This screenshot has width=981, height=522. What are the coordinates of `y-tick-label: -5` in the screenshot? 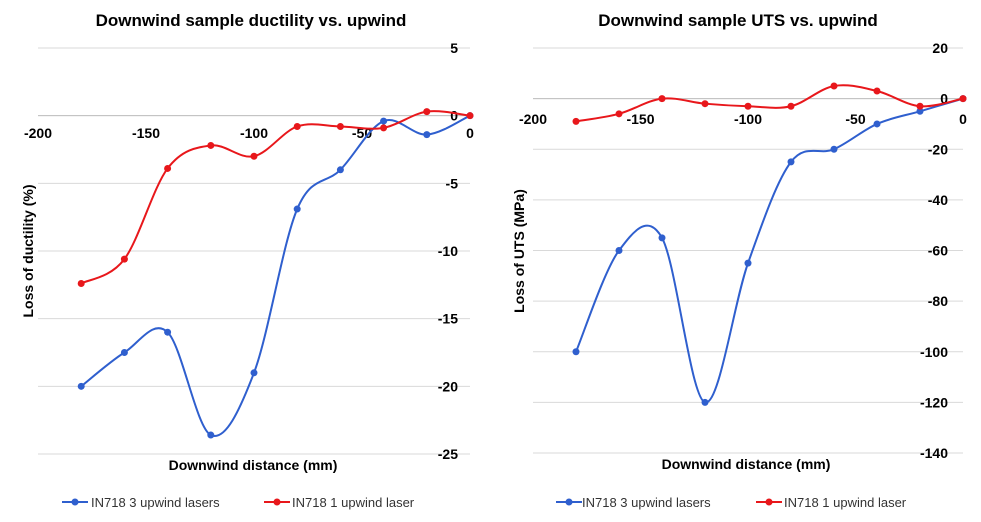 It's located at (452, 183).